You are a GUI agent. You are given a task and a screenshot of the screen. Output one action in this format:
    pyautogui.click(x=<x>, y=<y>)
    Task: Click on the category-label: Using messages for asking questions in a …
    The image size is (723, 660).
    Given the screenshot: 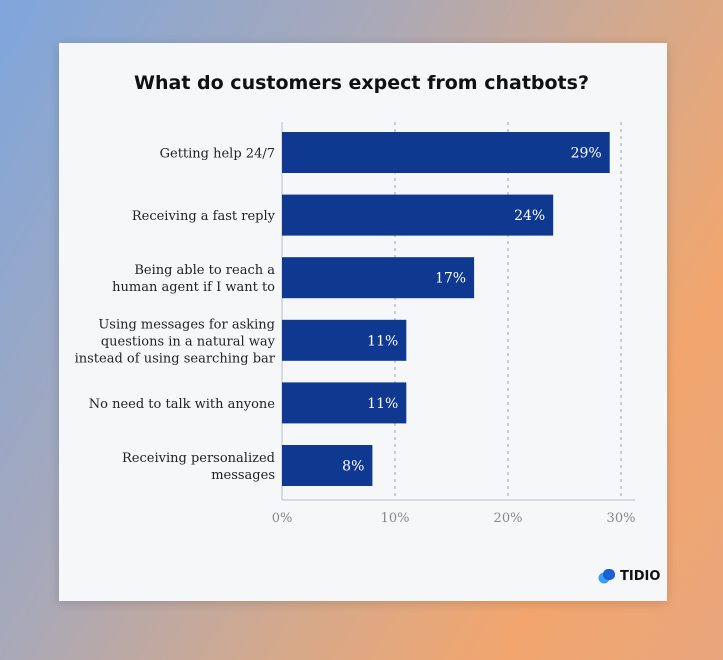 What is the action you would take?
    pyautogui.click(x=175, y=341)
    